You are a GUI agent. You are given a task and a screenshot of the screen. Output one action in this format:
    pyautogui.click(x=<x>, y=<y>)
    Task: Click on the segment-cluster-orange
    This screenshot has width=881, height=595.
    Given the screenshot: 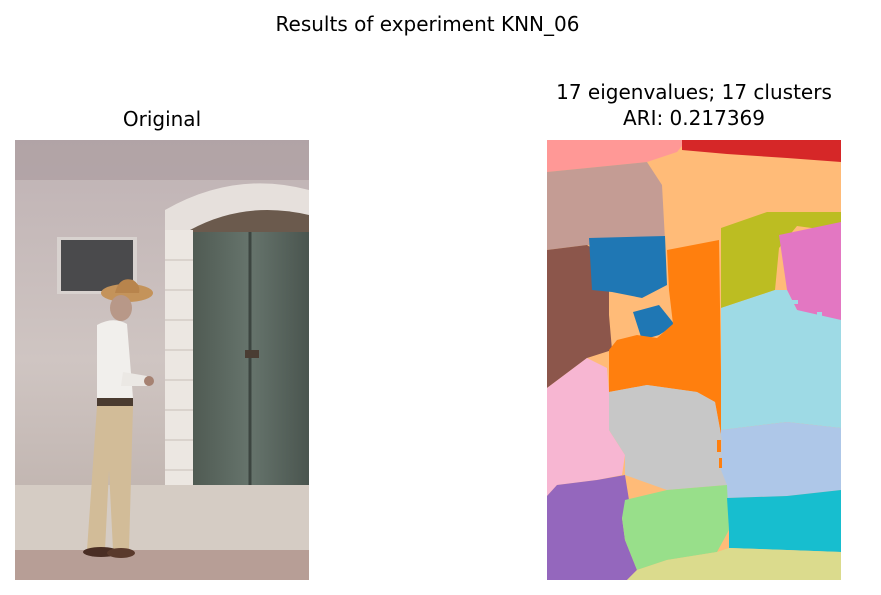 What is the action you would take?
    pyautogui.click(x=665, y=340)
    